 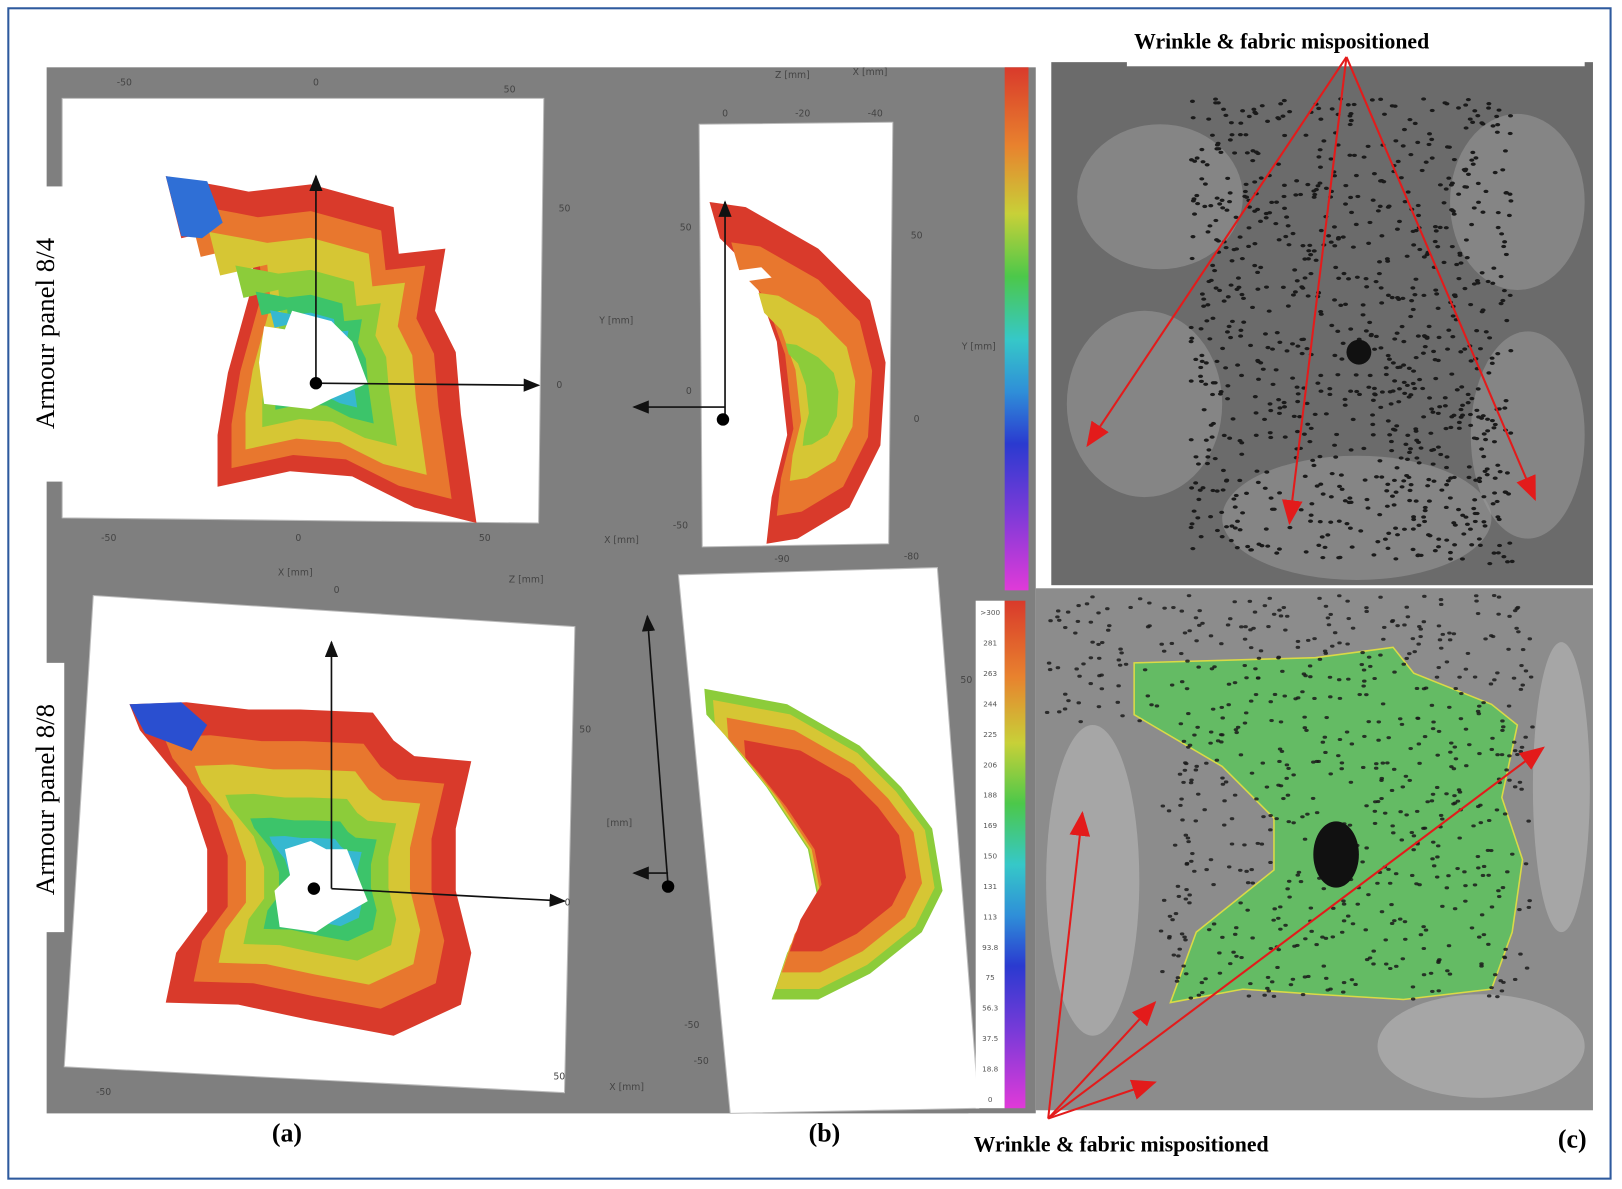 I want to click on colorbar-label: 225, so click(x=990, y=734).